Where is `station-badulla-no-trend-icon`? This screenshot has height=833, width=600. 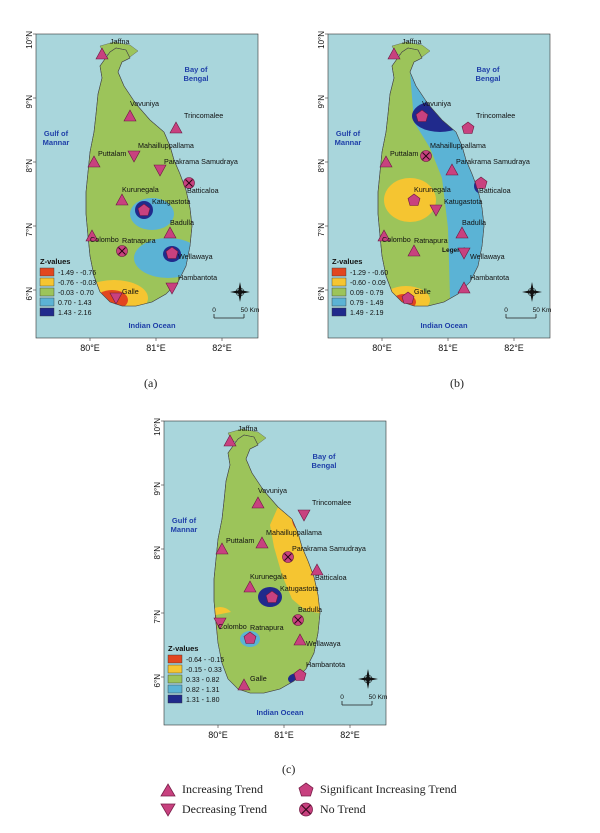
station-badulla-no-trend-icon is located at coordinates (298, 620).